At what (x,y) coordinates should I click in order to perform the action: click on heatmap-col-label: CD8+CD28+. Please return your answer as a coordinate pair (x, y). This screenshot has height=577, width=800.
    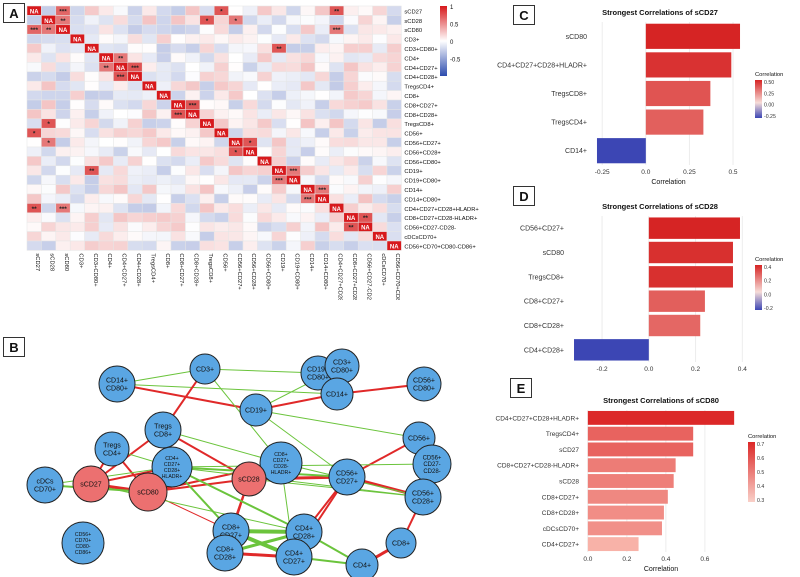
    Looking at the image, I should click on (196, 270).